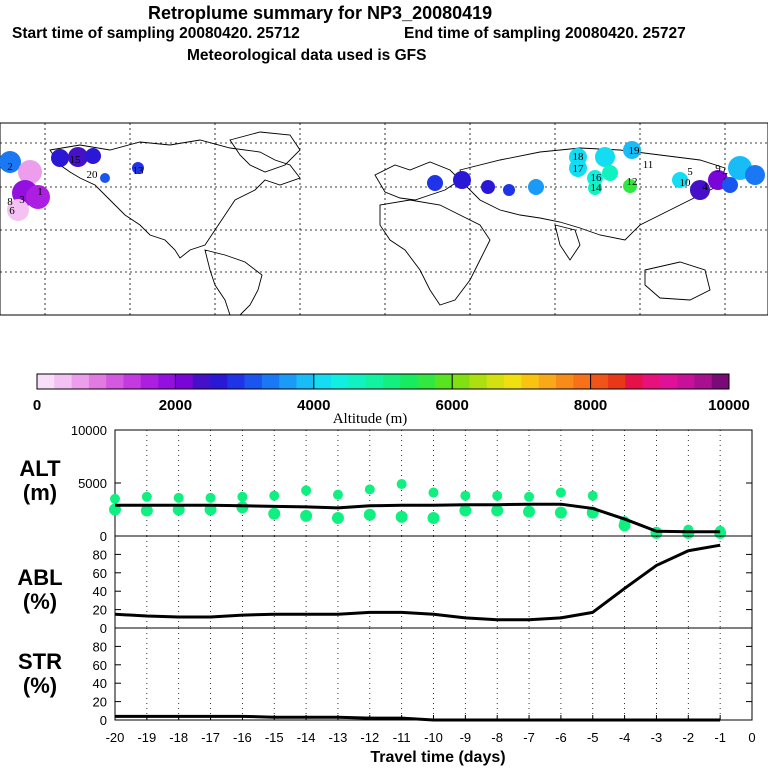 The width and height of the screenshot is (768, 768). I want to click on y-tick-label: 40, so click(100, 591).